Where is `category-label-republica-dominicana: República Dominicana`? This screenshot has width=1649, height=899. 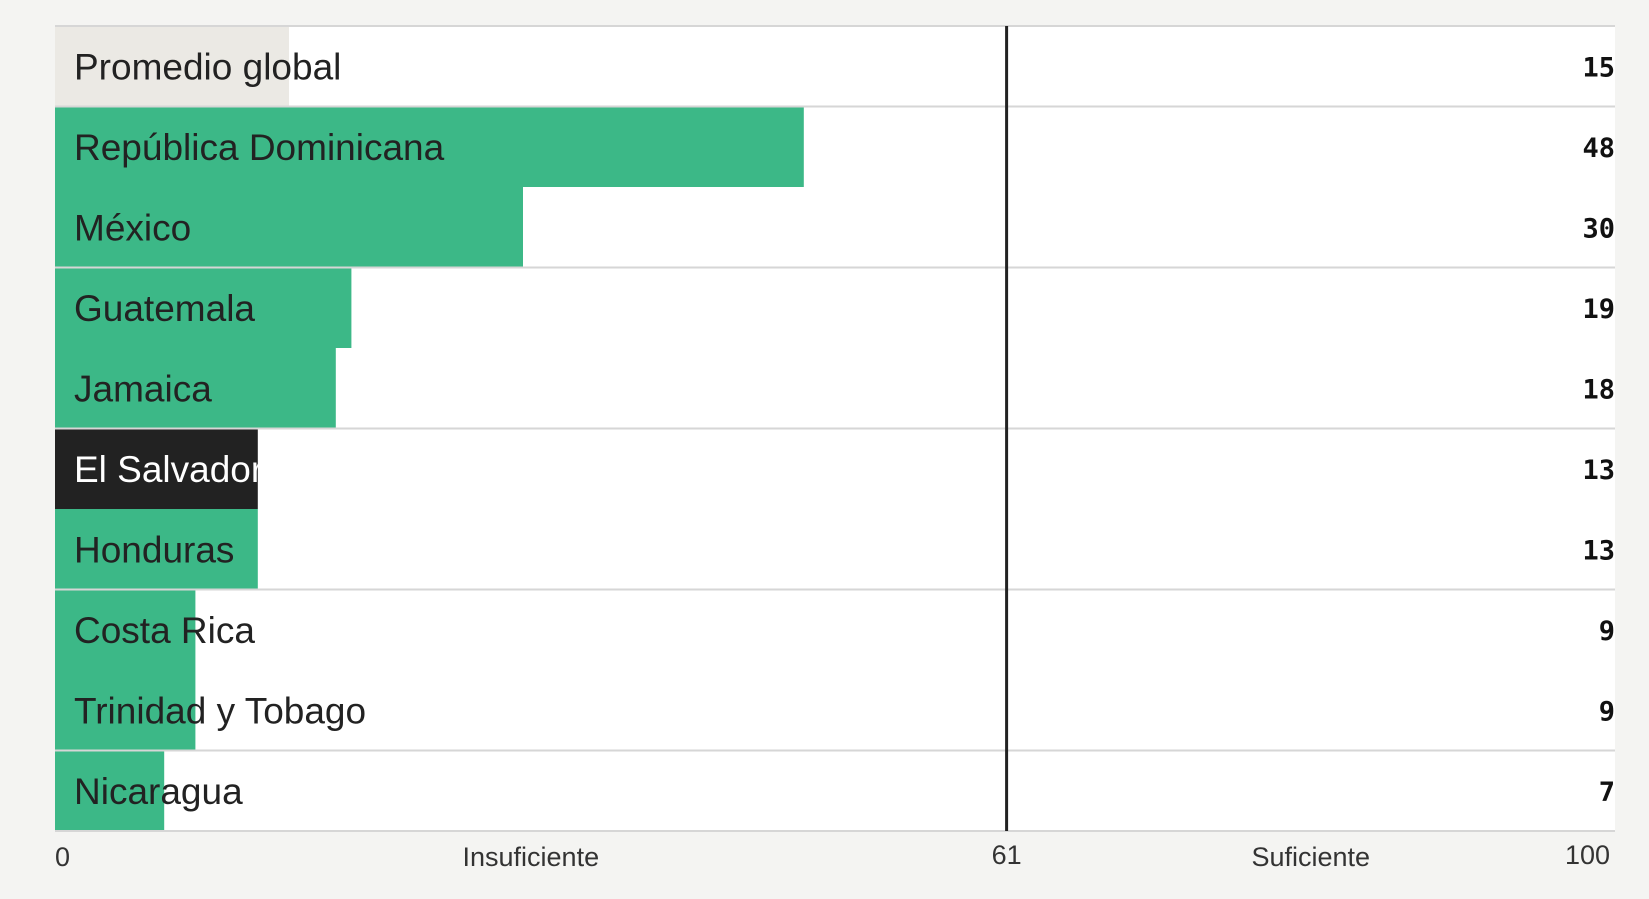 category-label-republica-dominicana: República Dominicana is located at coordinates (259, 147).